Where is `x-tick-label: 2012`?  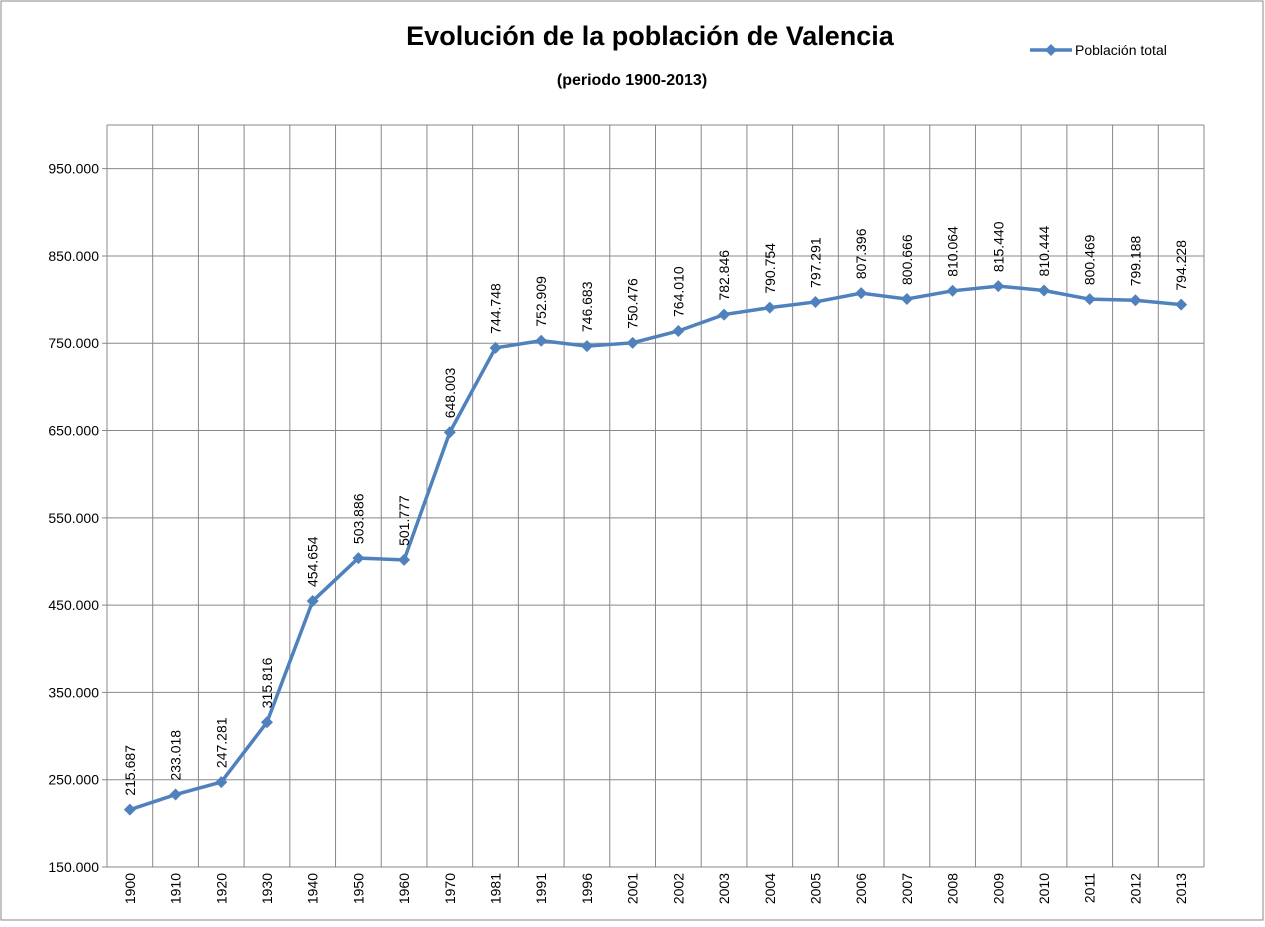 x-tick-label: 2012 is located at coordinates (1135, 888).